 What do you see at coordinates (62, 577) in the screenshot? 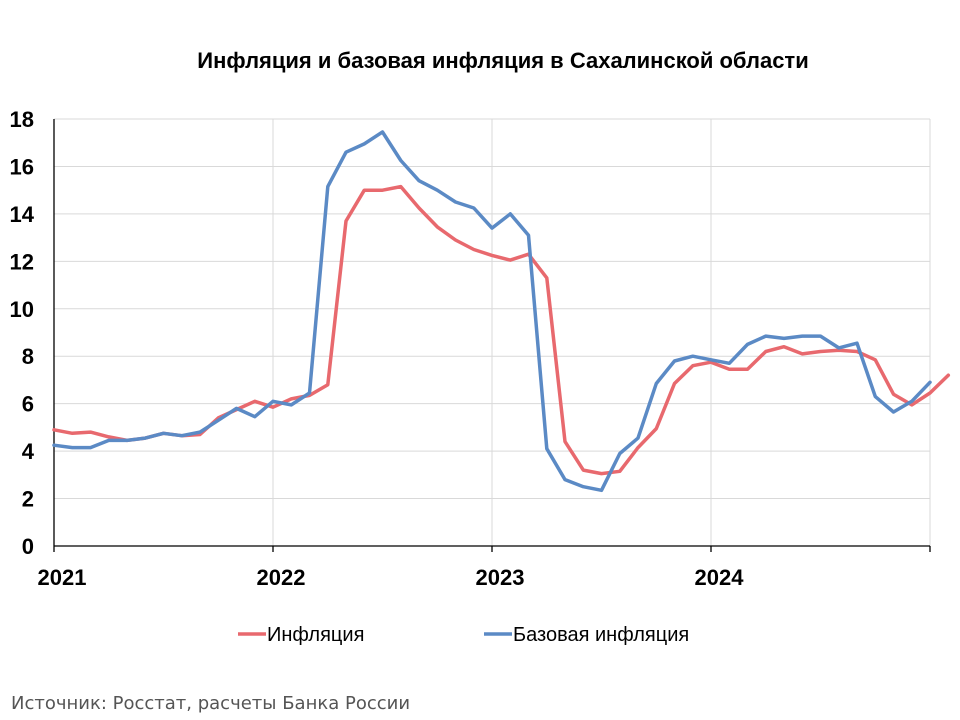
I see `x-tick-label: 2021` at bounding box center [62, 577].